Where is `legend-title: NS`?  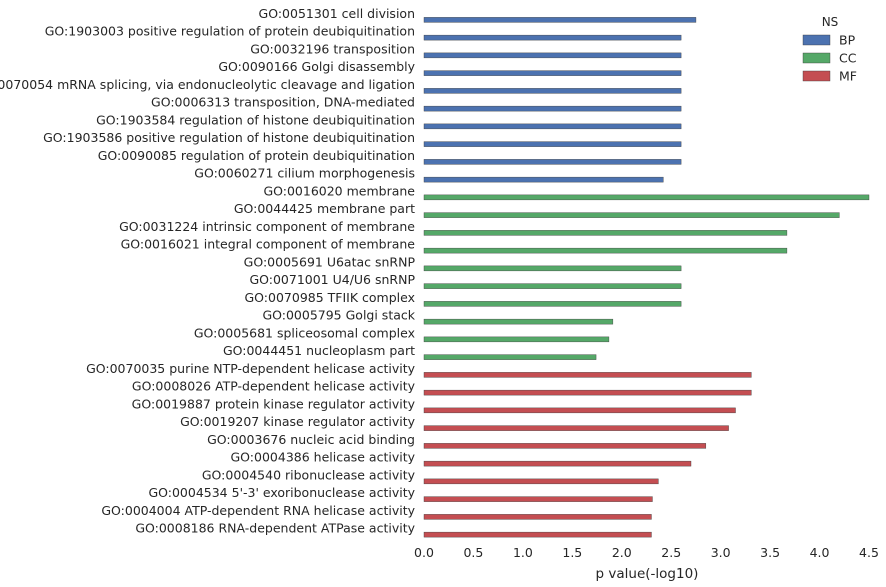
legend-title: NS is located at coordinates (830, 22).